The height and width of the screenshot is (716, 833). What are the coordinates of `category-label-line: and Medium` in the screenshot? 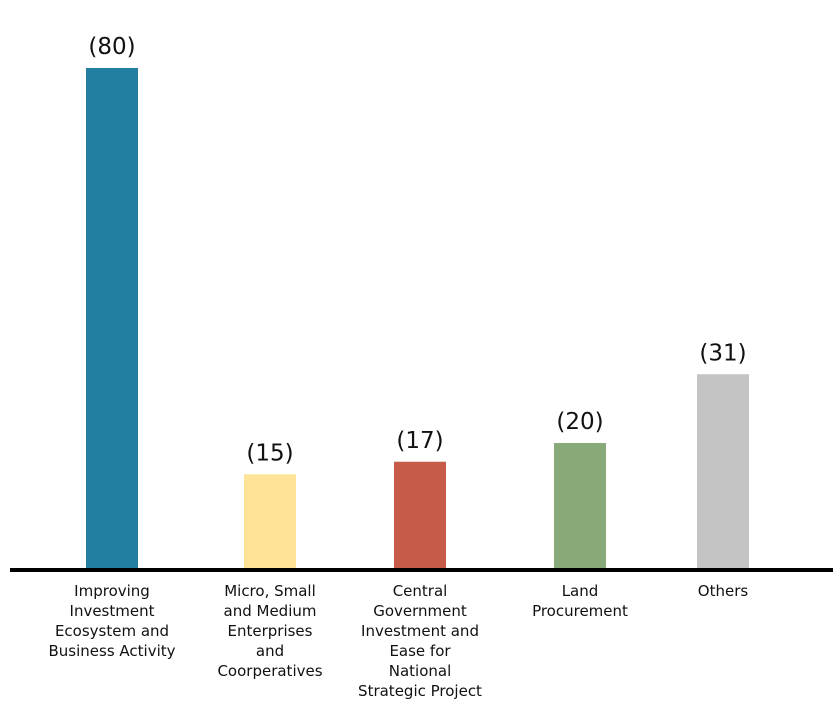 It's located at (270, 611).